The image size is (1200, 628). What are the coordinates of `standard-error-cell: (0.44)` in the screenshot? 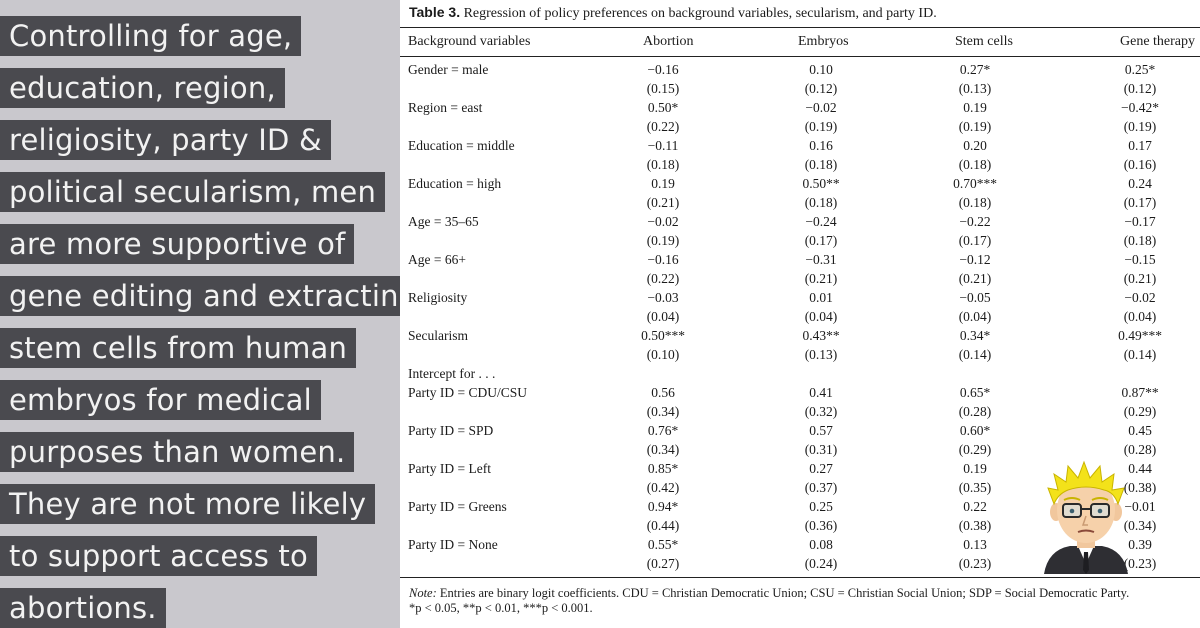 It's located at (663, 525).